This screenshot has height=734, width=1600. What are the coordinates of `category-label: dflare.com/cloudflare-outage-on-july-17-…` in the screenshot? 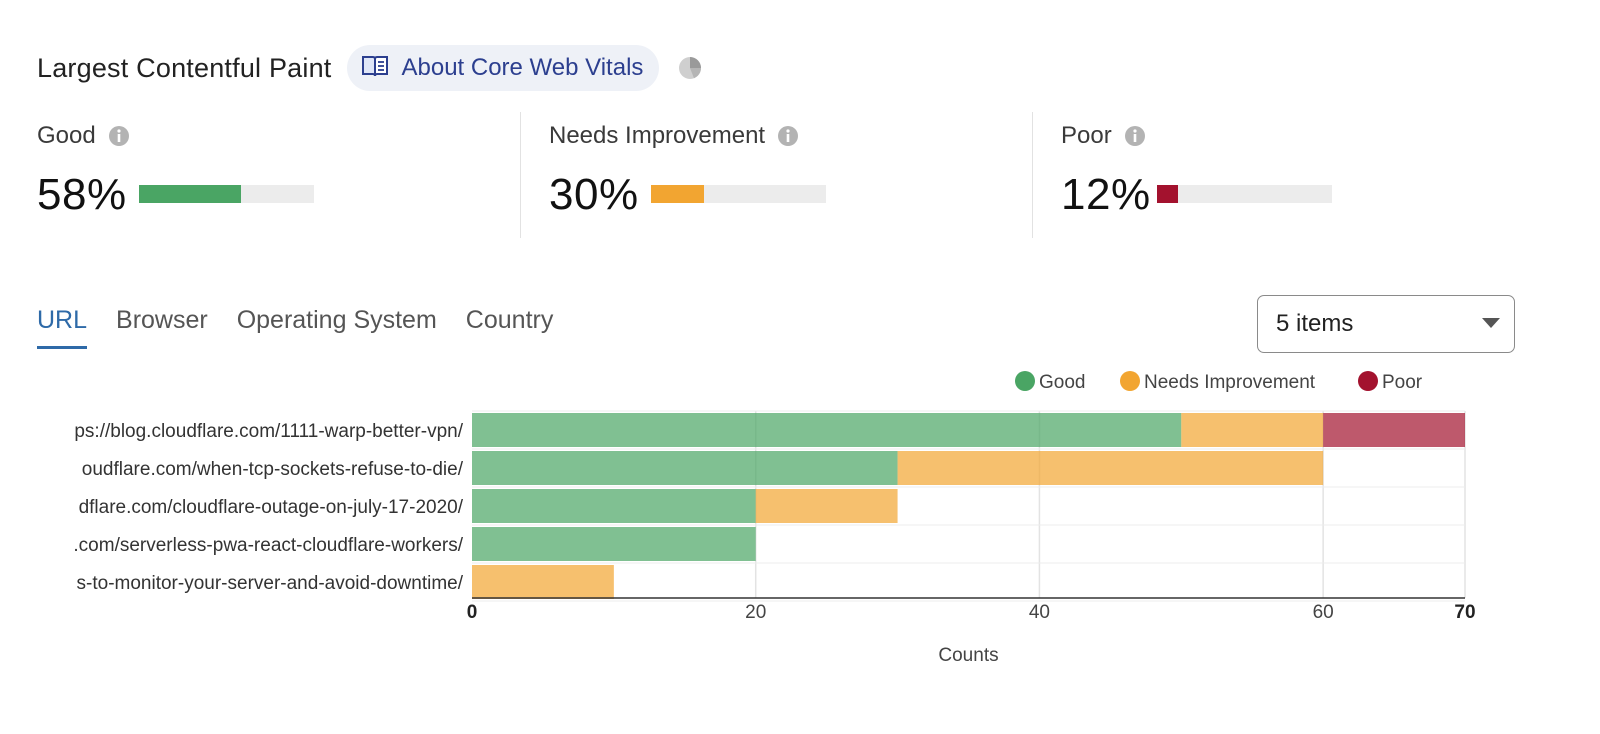 It's located at (271, 507).